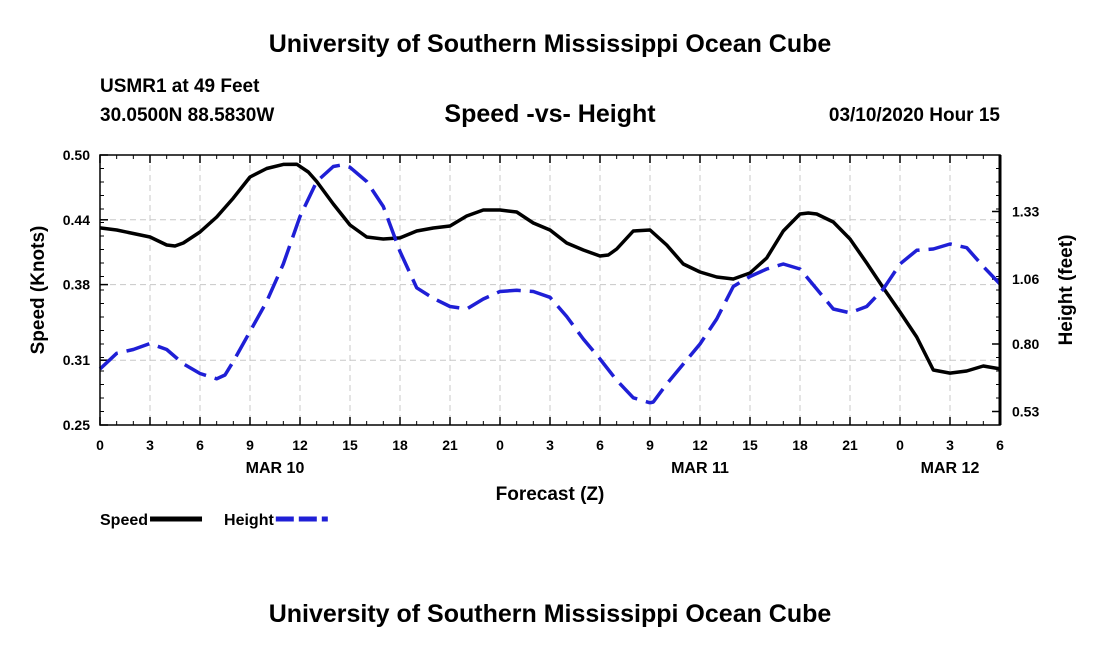  I want to click on y2-tick-label: 1.33, so click(1025, 212).